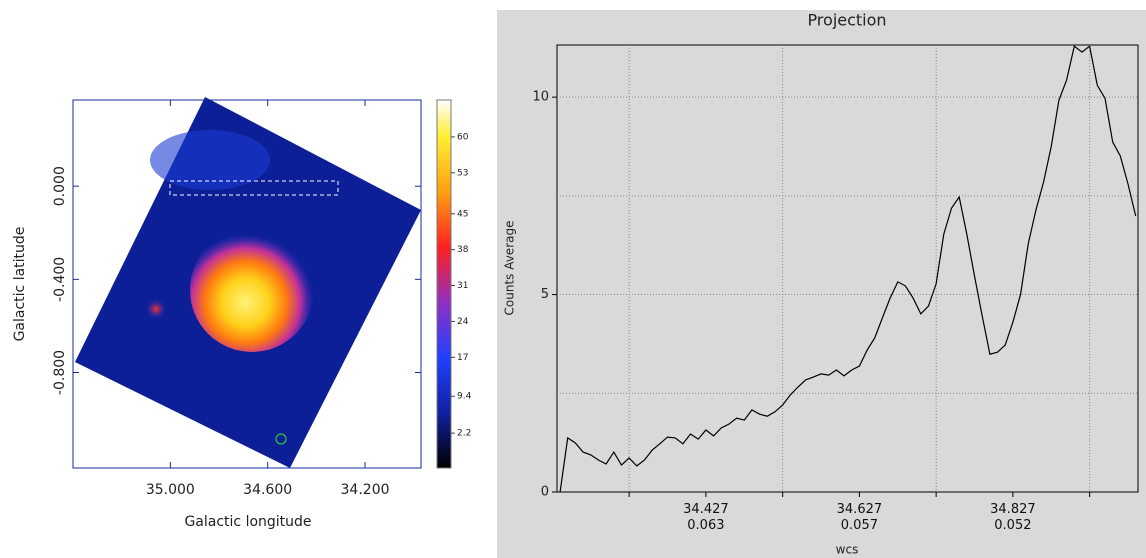 The height and width of the screenshot is (558, 1146). What do you see at coordinates (463, 250) in the screenshot?
I see `colorbar-tick-label: 38` at bounding box center [463, 250].